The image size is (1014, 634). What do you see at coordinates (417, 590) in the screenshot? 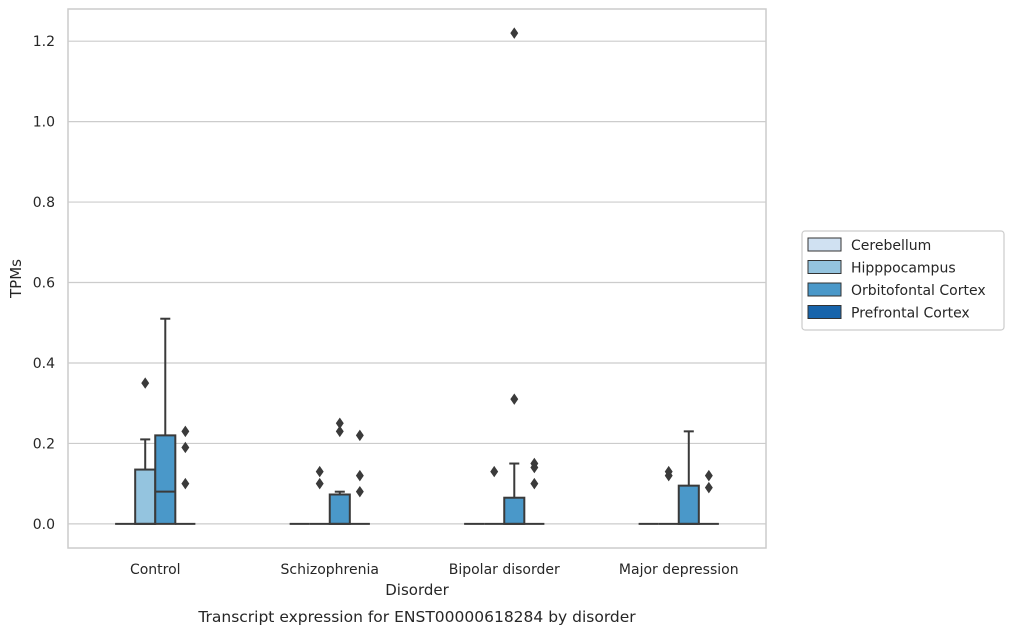
I see `x-axis-label: Disorder` at bounding box center [417, 590].